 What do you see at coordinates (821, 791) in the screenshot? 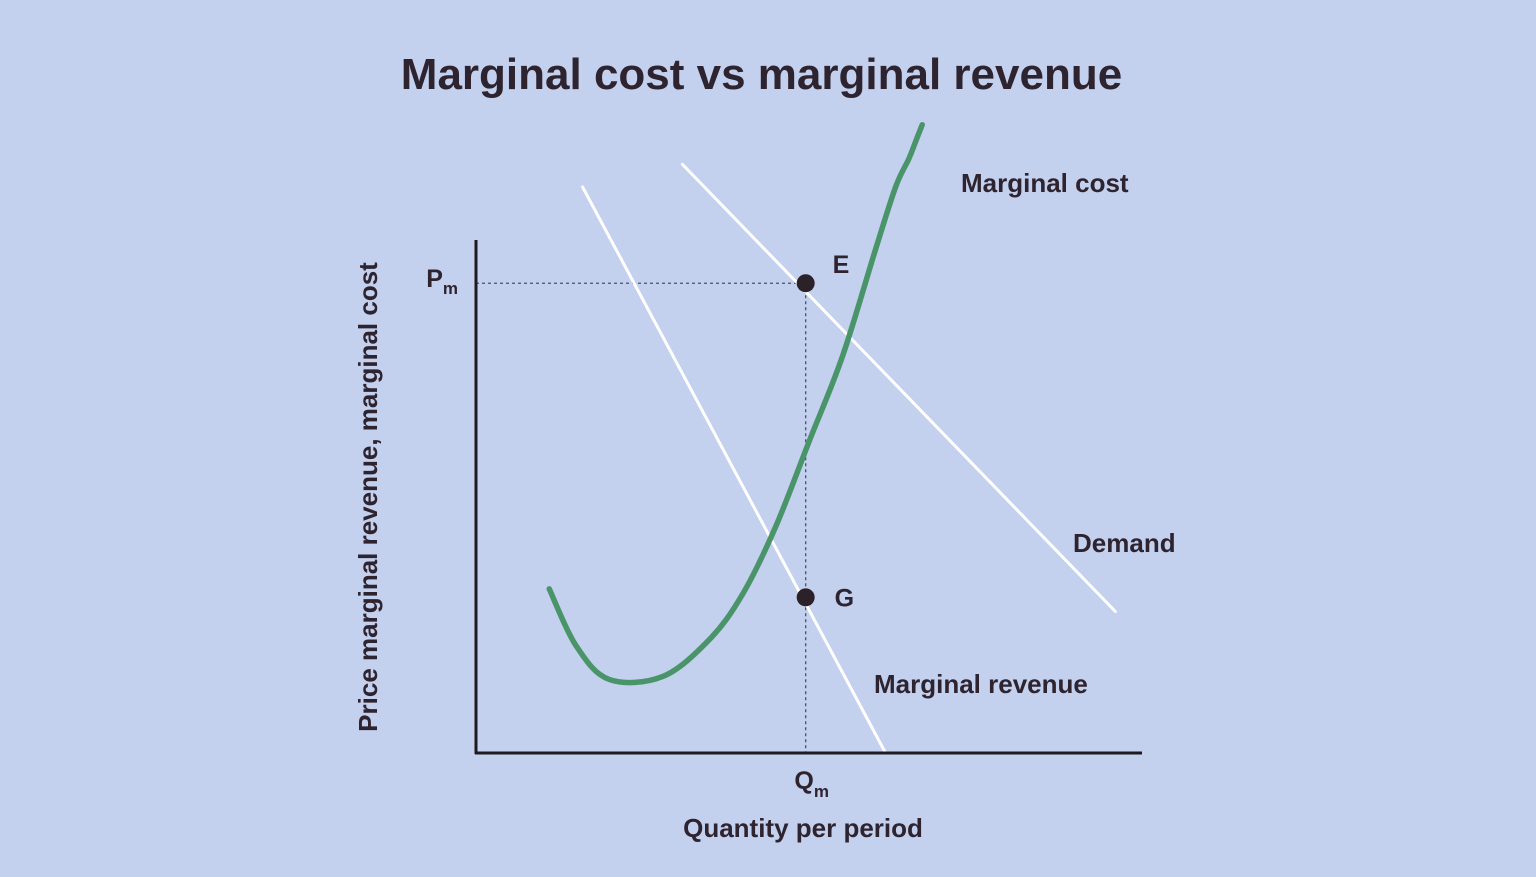
I see `quantity-label-sub: m` at bounding box center [821, 791].